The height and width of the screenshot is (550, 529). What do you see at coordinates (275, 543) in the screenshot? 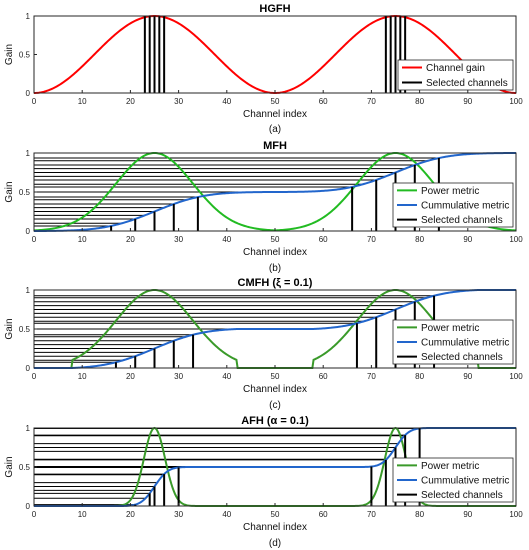
I see `panel-caption: (d)` at bounding box center [275, 543].